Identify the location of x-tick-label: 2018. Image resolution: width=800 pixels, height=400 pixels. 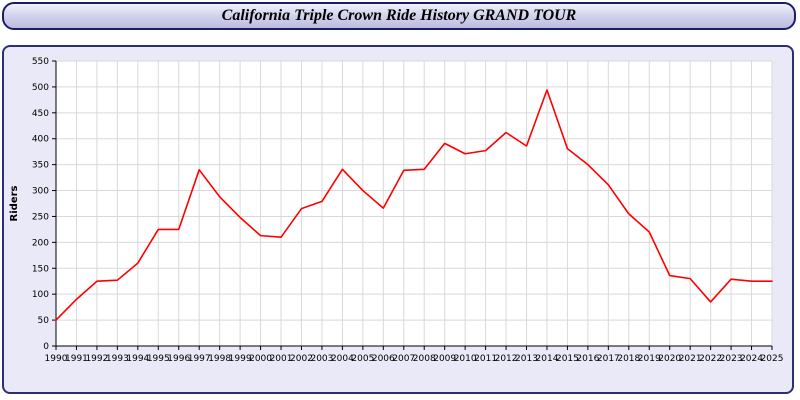
(628, 359).